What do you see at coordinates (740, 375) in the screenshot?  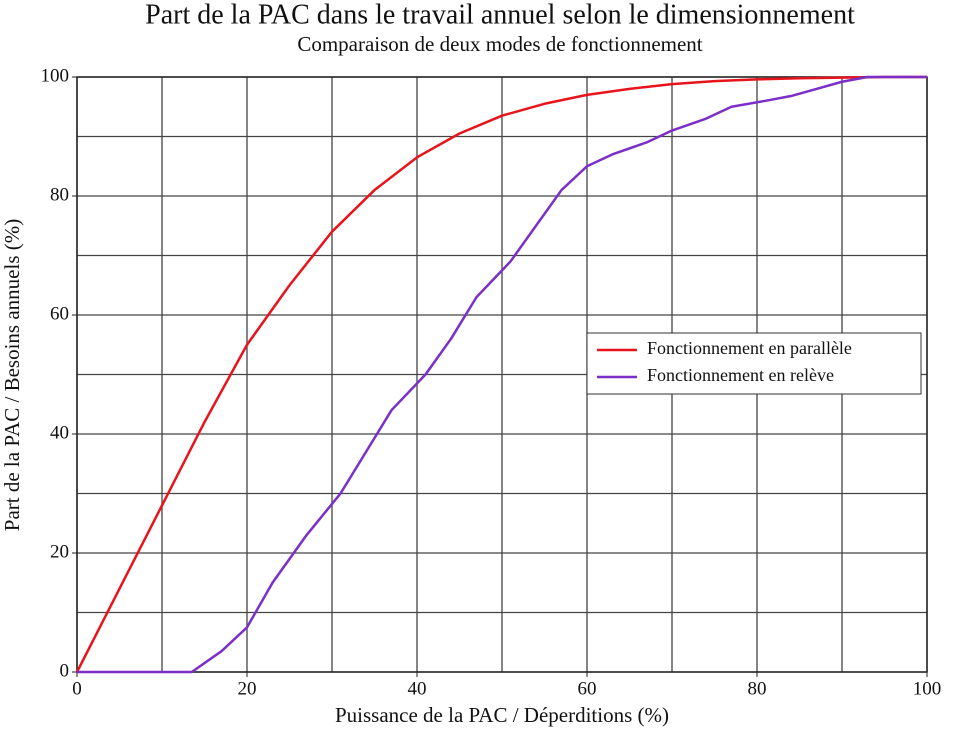 I see `legend-label: Fonctionnement en relève` at bounding box center [740, 375].